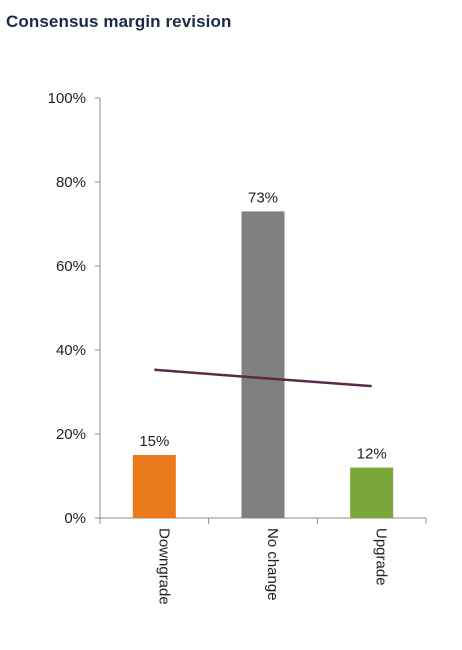  What do you see at coordinates (75, 518) in the screenshot?
I see `y-tick-label: 0%` at bounding box center [75, 518].